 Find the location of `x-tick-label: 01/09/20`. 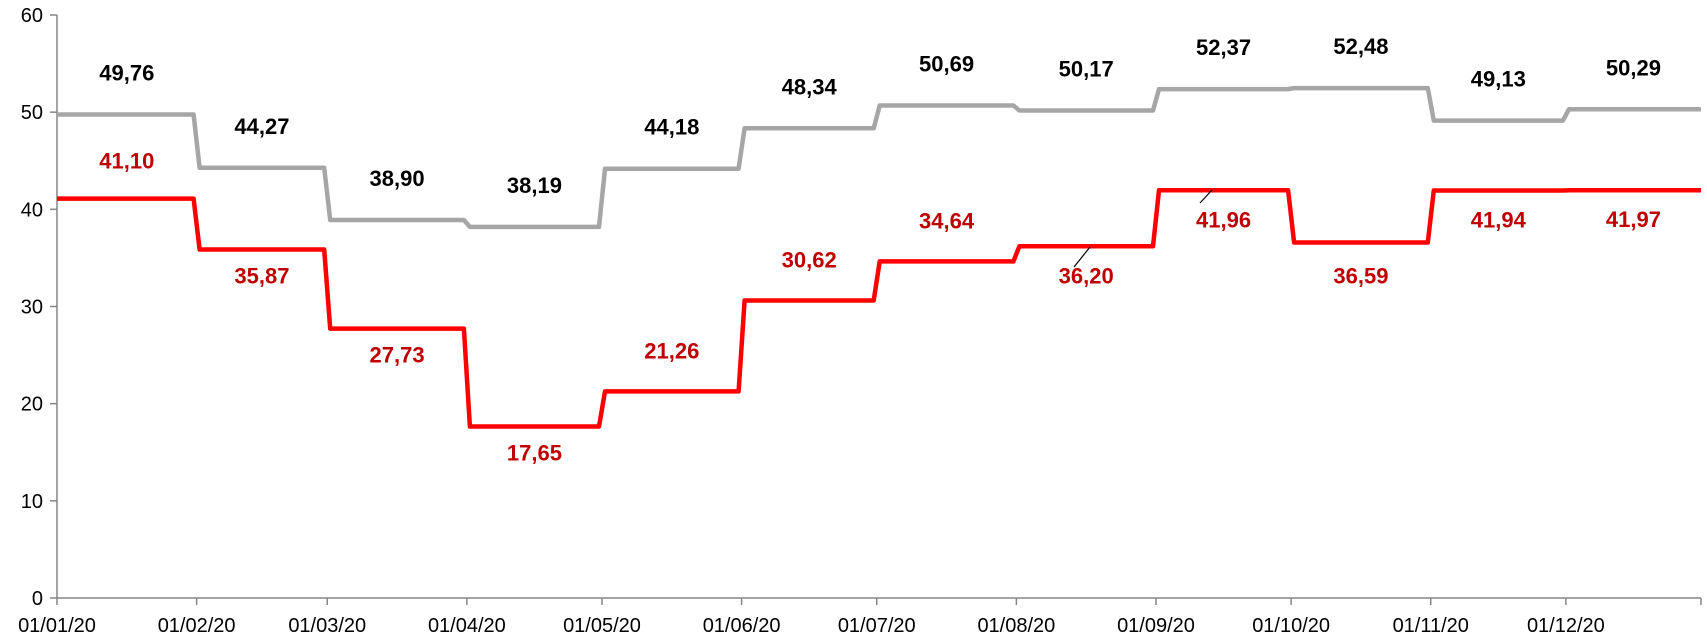

x-tick-label: 01/09/20 is located at coordinates (1156, 626).